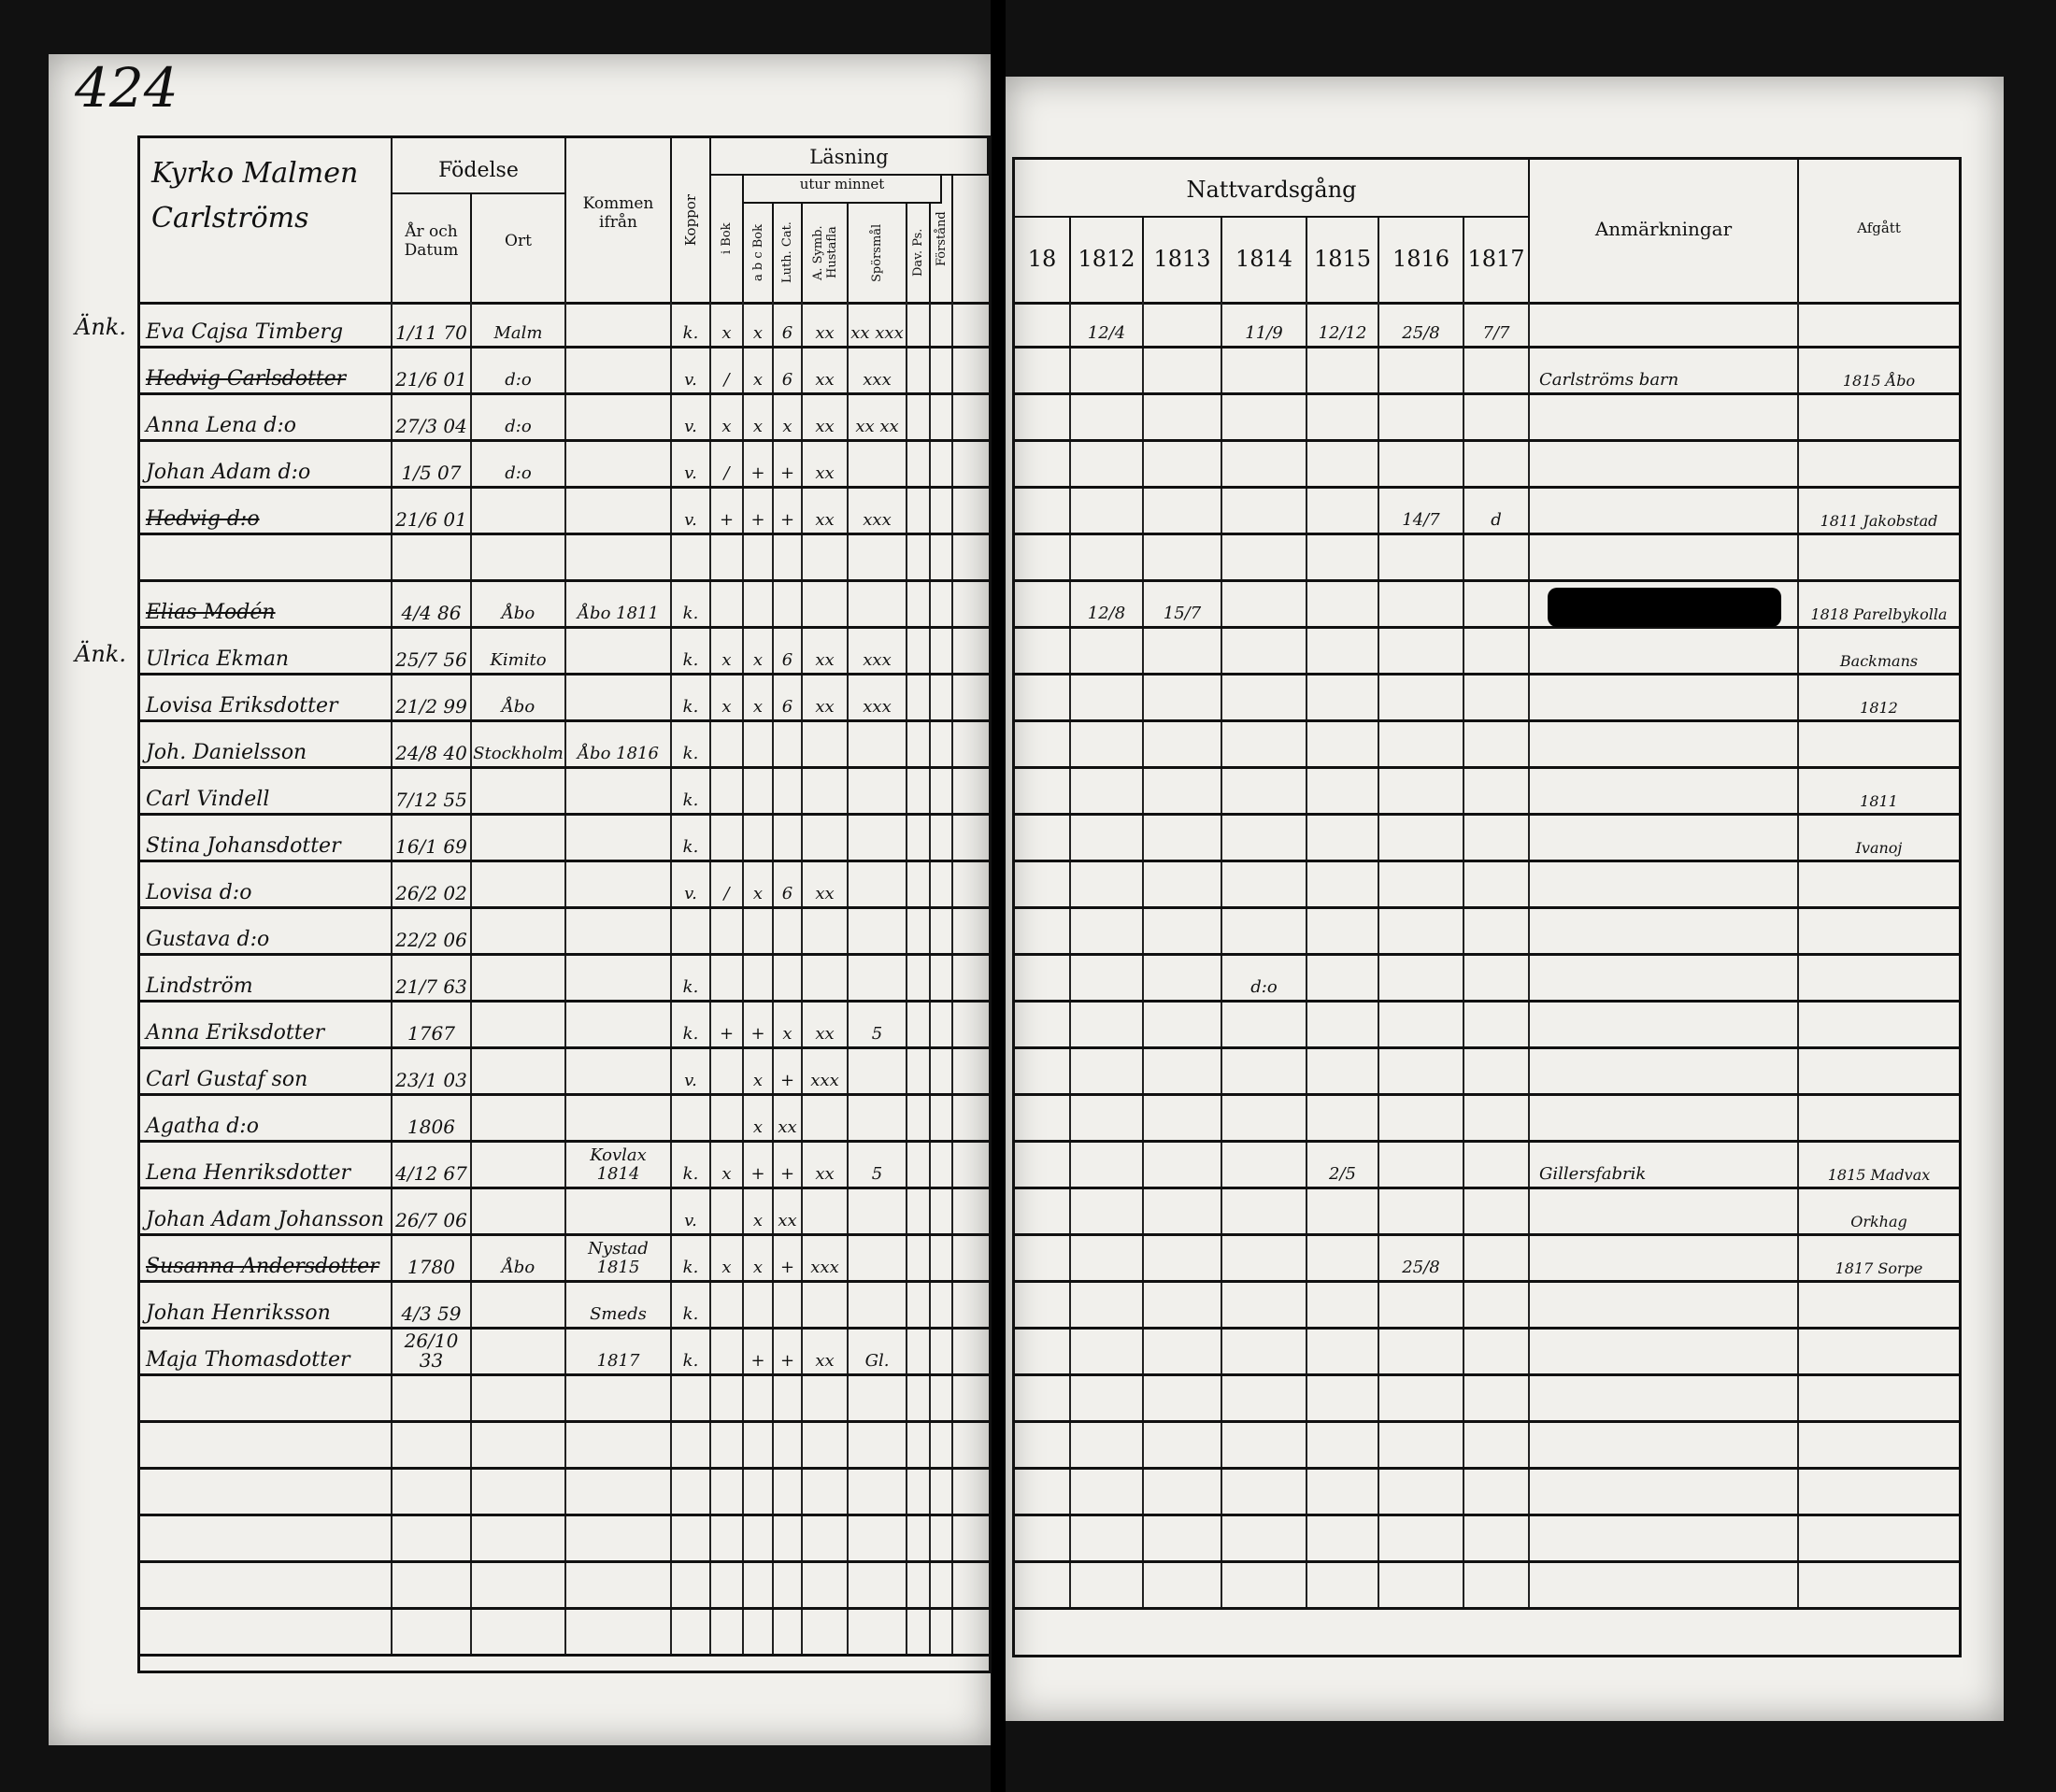 The width and height of the screenshot is (2056, 1792). I want to click on cell: 22/2 06, so click(432, 931).